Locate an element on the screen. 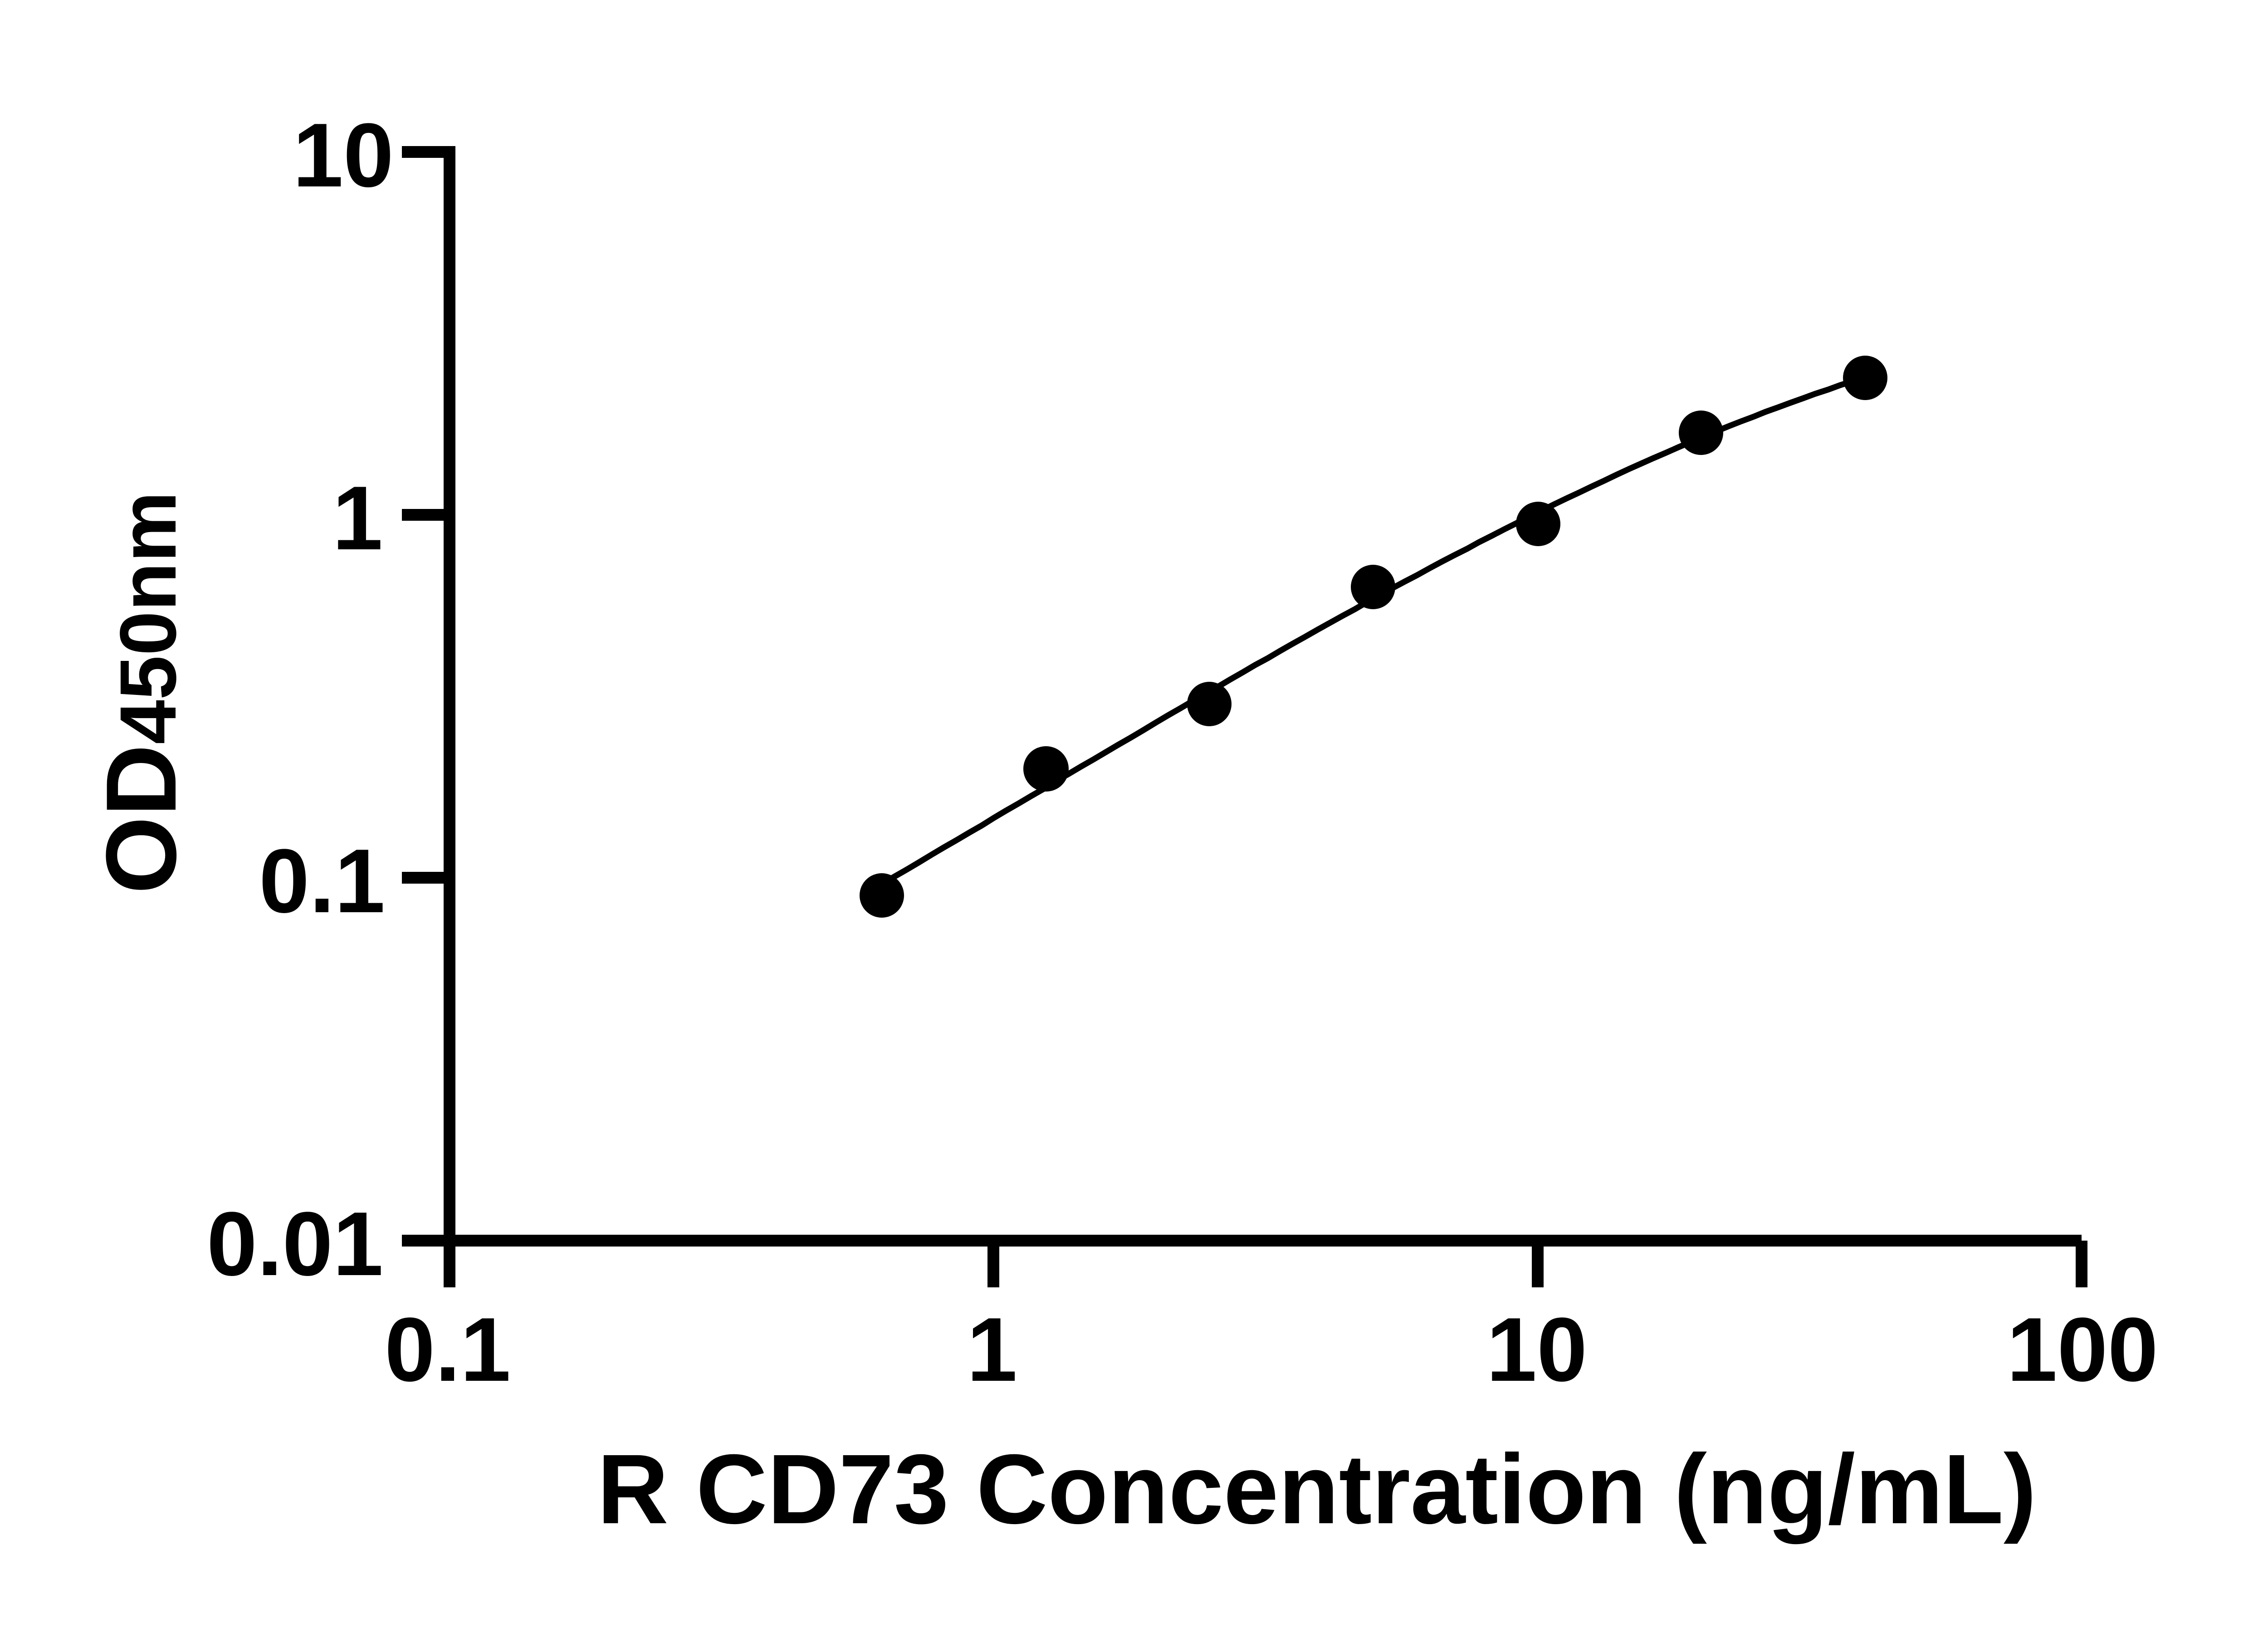  svg-text: R CD73 Concentration (ng/mL) is located at coordinates (1317, 1489).